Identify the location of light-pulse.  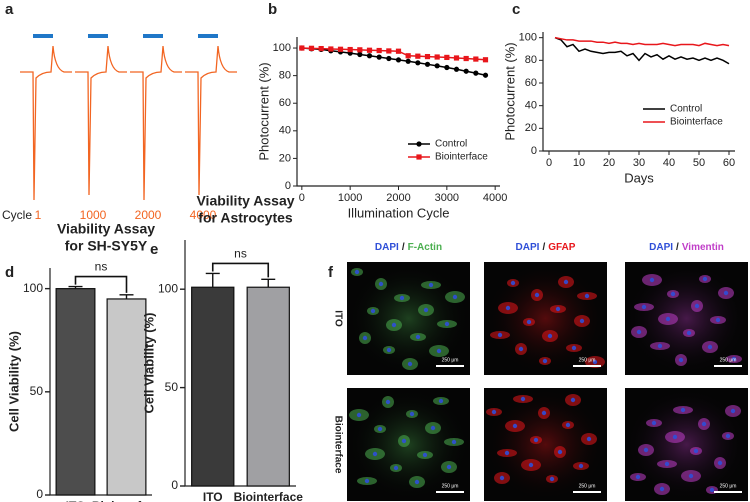
(153, 36).